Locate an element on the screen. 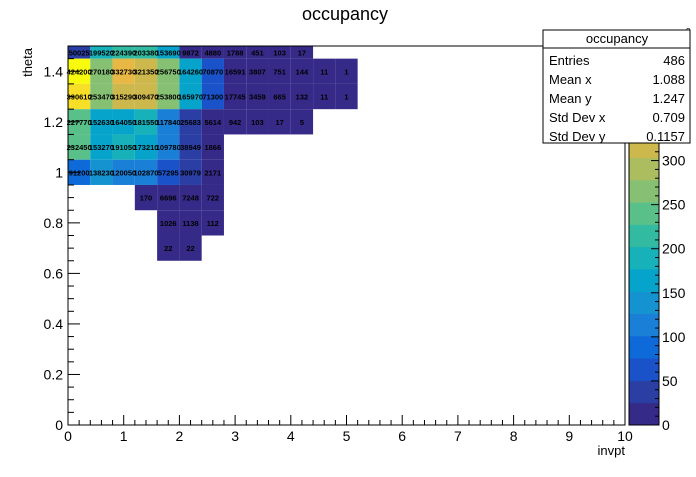 The image size is (696, 477). cell-value-label: 11 is located at coordinates (324, 97).